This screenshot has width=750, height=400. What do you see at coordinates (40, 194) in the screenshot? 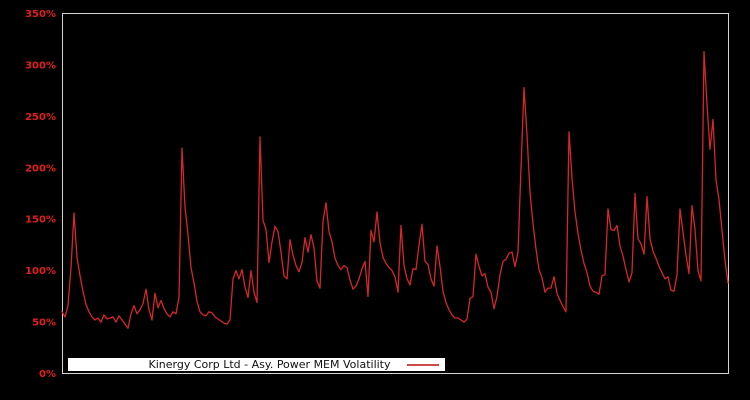
I see `y-axis-tick-labels: 0% 50% 100% 150% 200% 250% 300% 350%` at bounding box center [40, 194].